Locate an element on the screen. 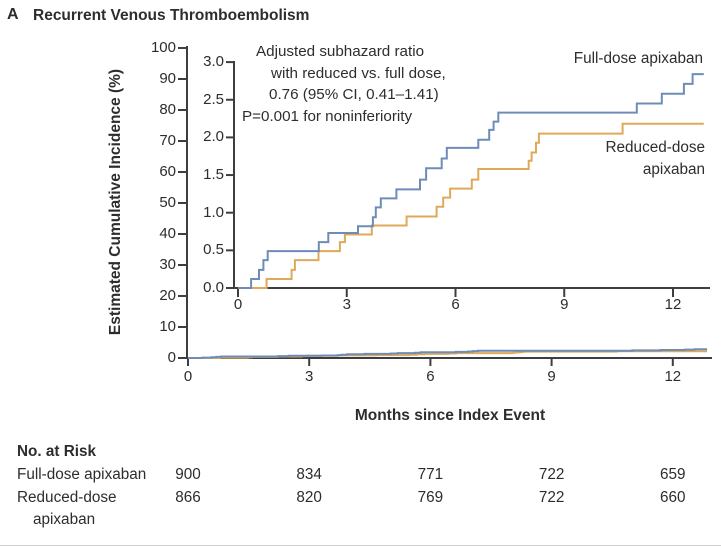 The width and height of the screenshot is (721, 547). inset-y-tick-label-0.5: 0.5 is located at coordinates (213, 250).